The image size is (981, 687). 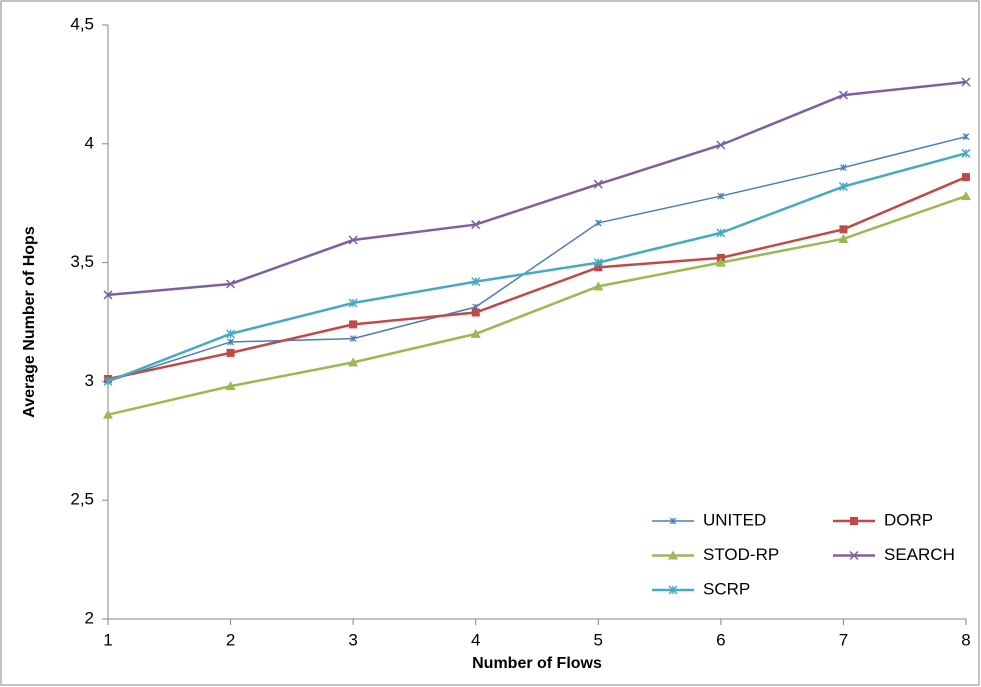 I want to click on y-tick-label: 4,5, so click(x=82, y=23).